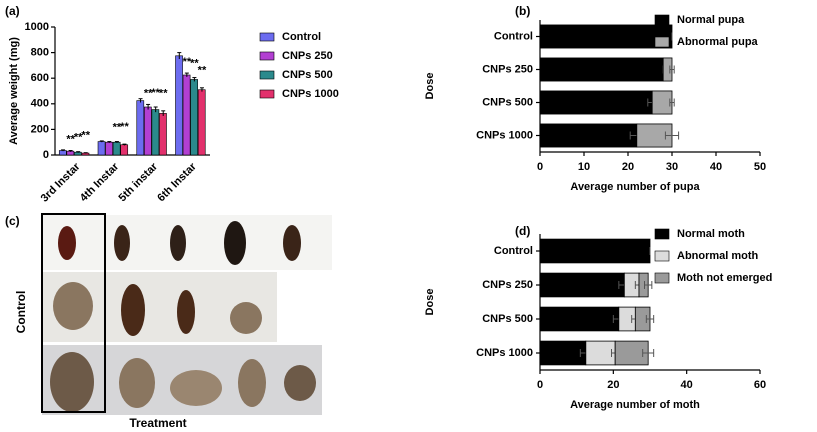 Image resolution: width=817 pixels, height=432 pixels. Describe the element at coordinates (672, 167) in the screenshot. I see `x-tick-label: 30` at that location.